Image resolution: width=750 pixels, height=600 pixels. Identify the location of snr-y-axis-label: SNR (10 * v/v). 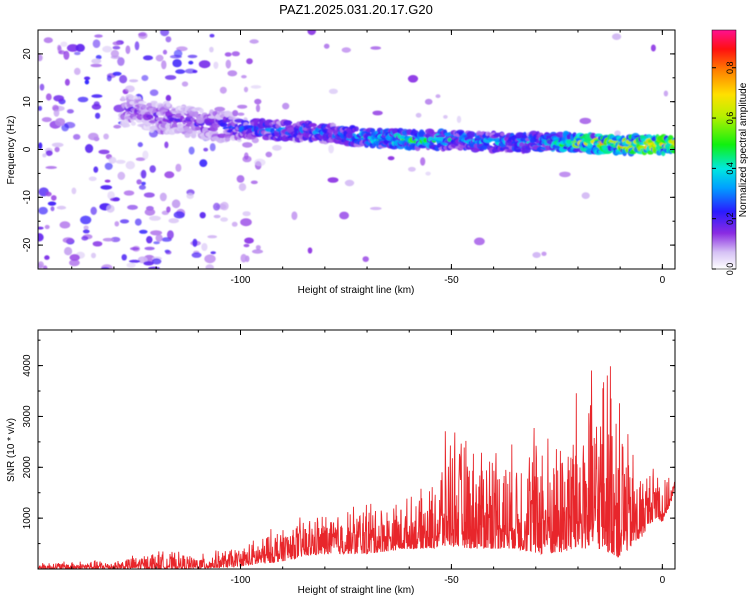
(11, 450).